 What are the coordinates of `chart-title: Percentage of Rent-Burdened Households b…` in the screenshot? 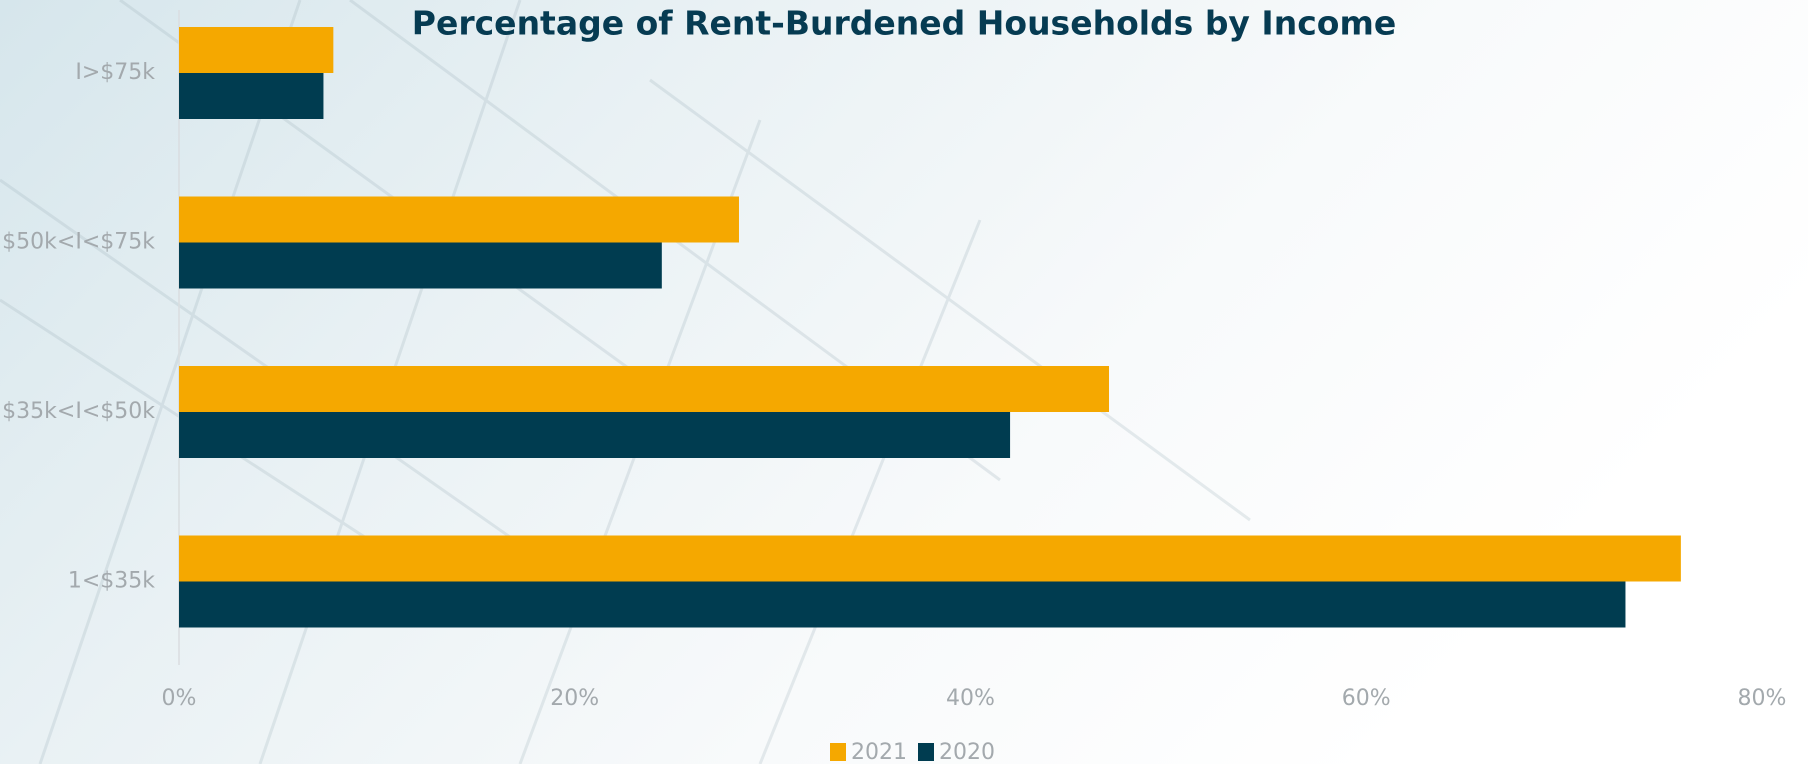 It's located at (904, 23).